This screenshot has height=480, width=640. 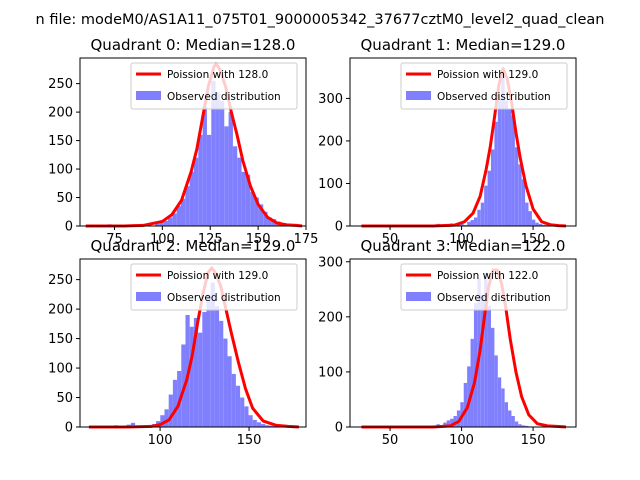 What do you see at coordinates (193, 246) in the screenshot?
I see `subplot-title: Quadrant 2: Median=129.0` at bounding box center [193, 246].